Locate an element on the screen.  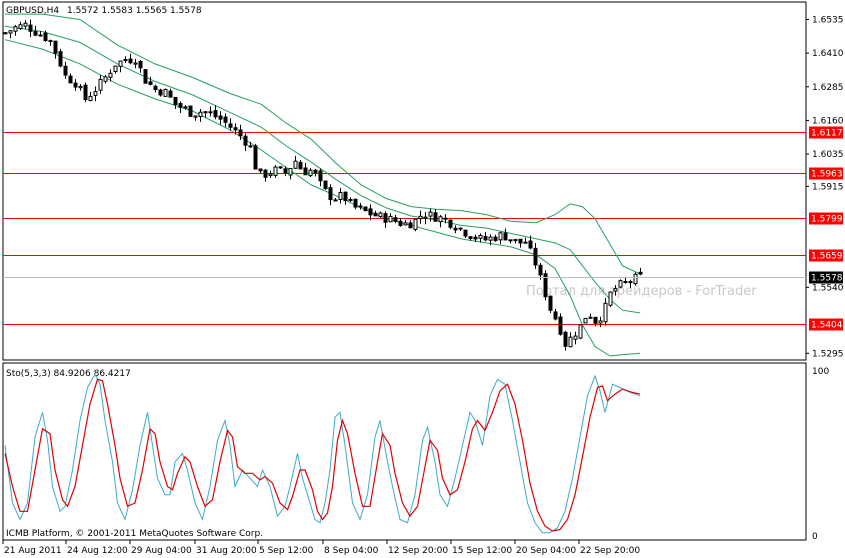
price-tick-label: 1.6160 is located at coordinates (828, 121).